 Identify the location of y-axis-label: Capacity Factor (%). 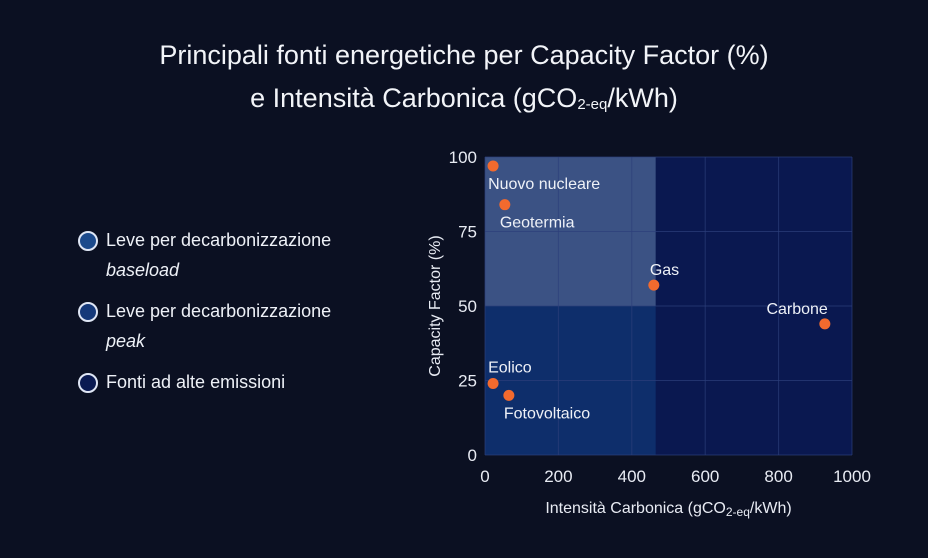
(435, 305).